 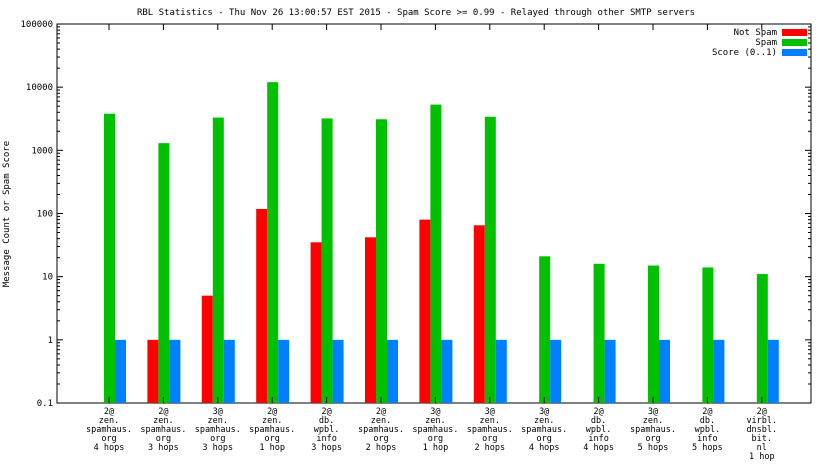 I want to click on y-tick-label: 0.1, so click(x=45, y=404).